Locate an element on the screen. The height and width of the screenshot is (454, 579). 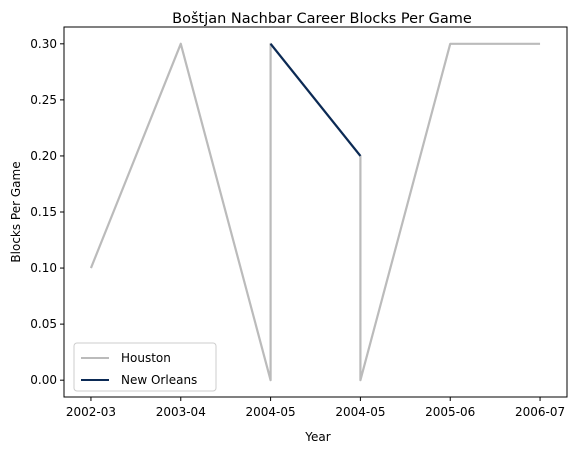
legend-box is located at coordinates (145, 367).